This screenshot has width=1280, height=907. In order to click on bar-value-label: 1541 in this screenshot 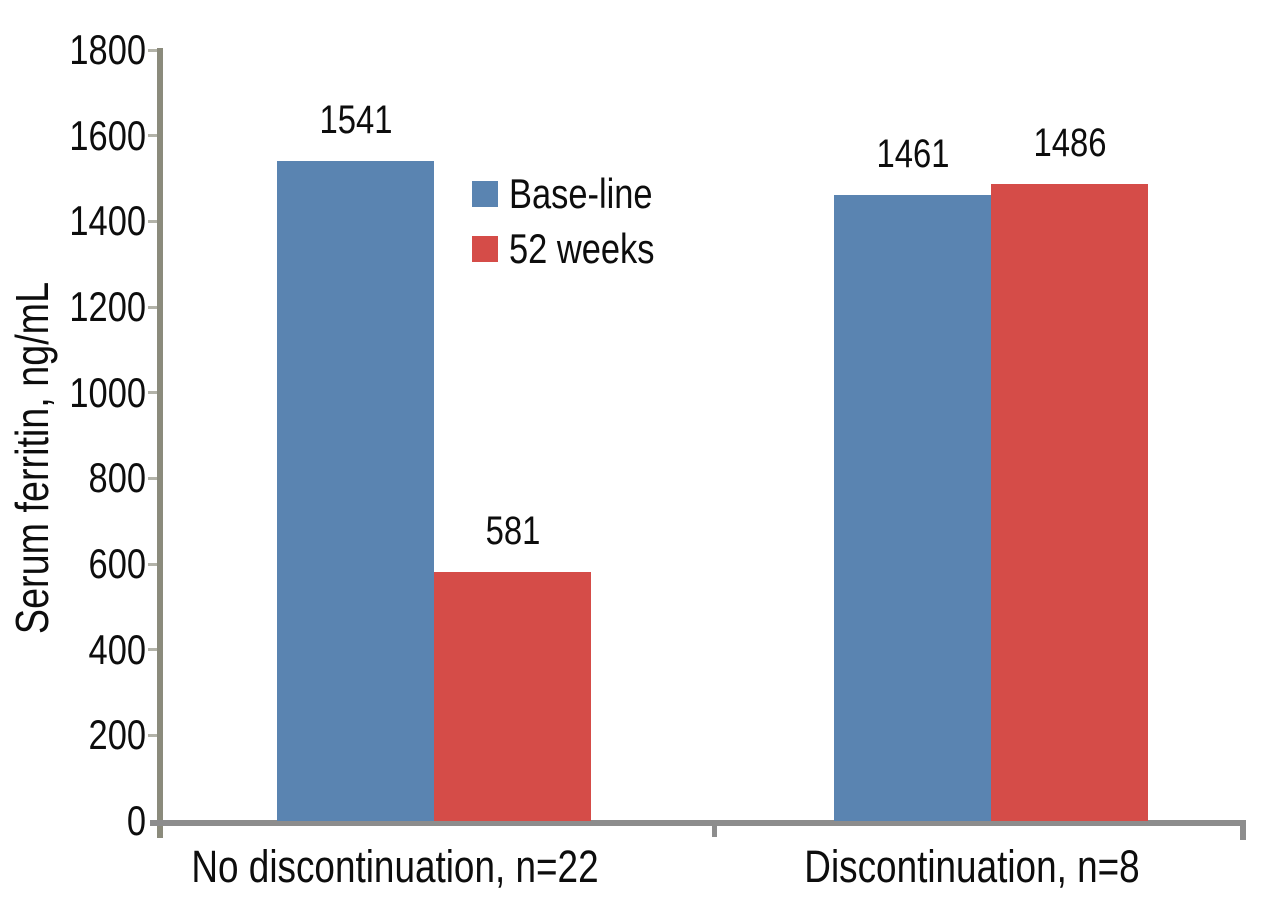, I will do `click(355, 119)`.